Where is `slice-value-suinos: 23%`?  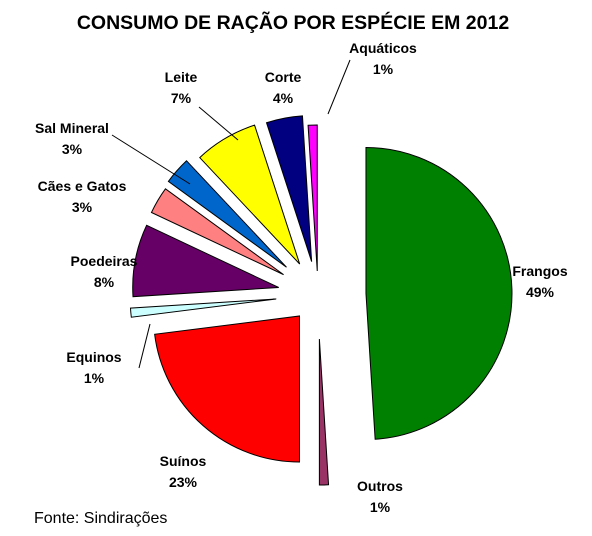 slice-value-suinos: 23% is located at coordinates (183, 482).